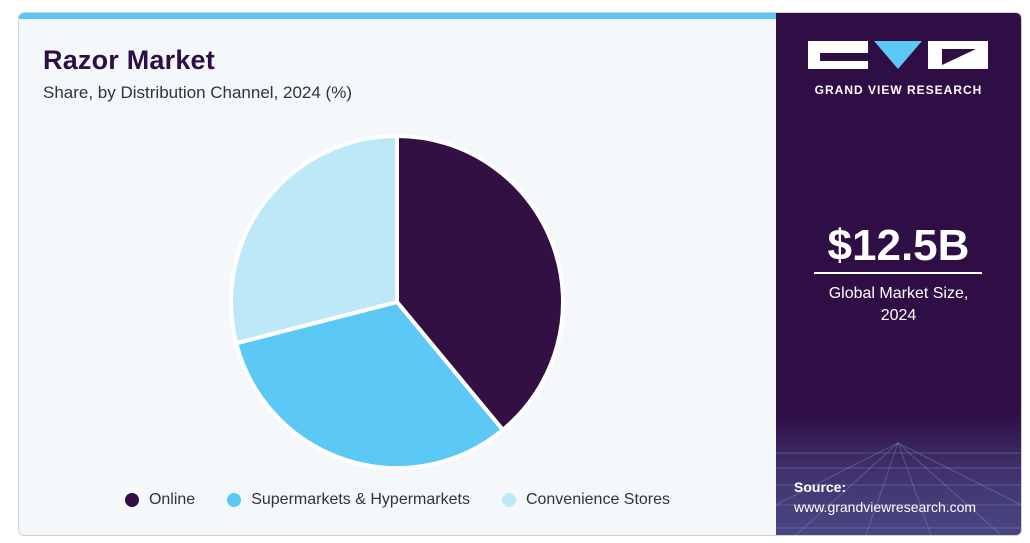  Describe the element at coordinates (885, 507) in the screenshot. I see `source-url: www.grandviewresearch.com` at that location.